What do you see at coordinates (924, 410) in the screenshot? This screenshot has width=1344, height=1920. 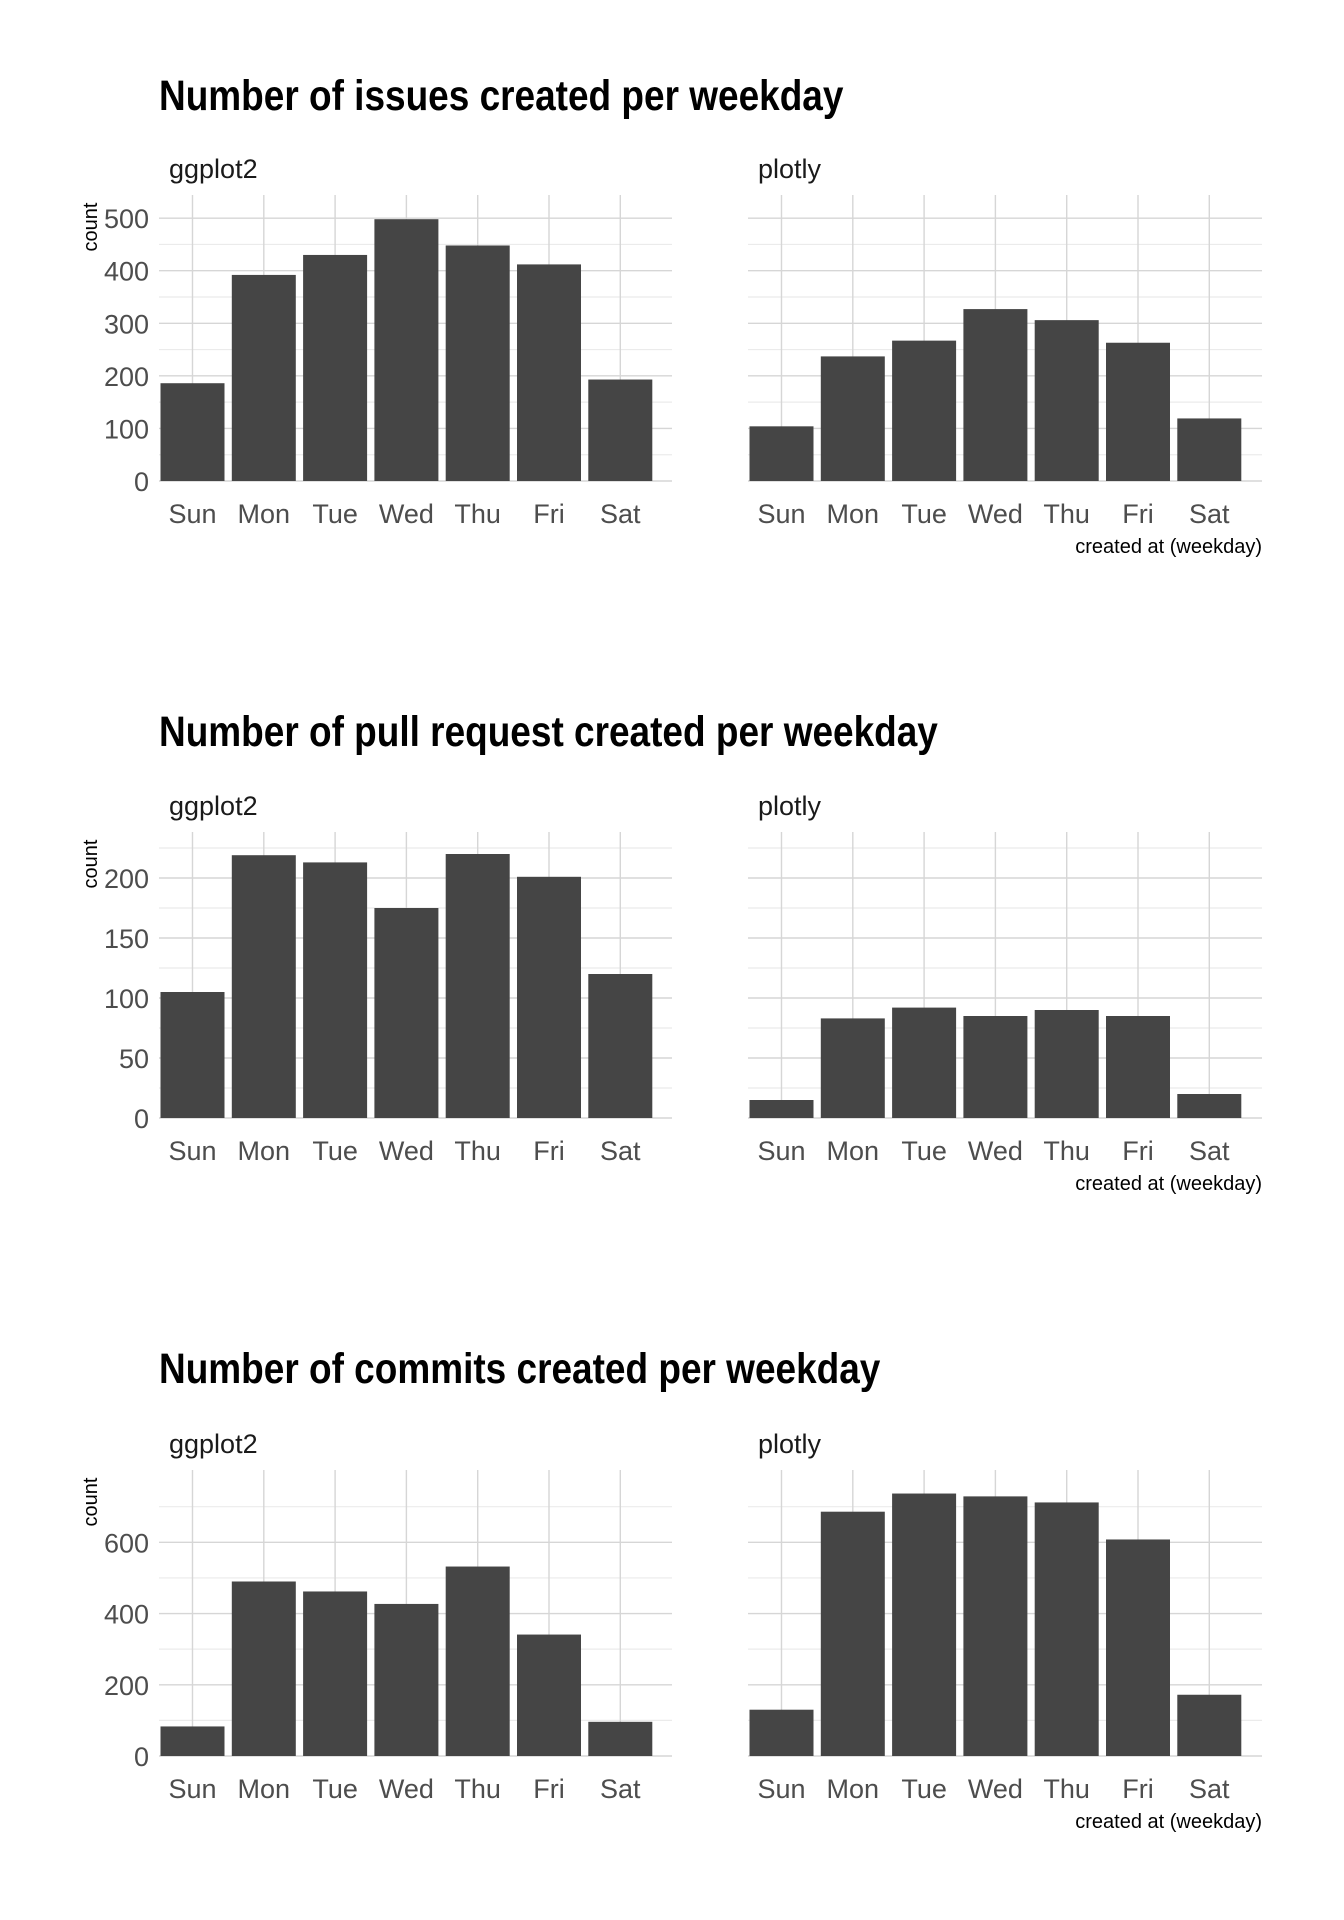 I see `bar-0-plotly-tue` at bounding box center [924, 410].